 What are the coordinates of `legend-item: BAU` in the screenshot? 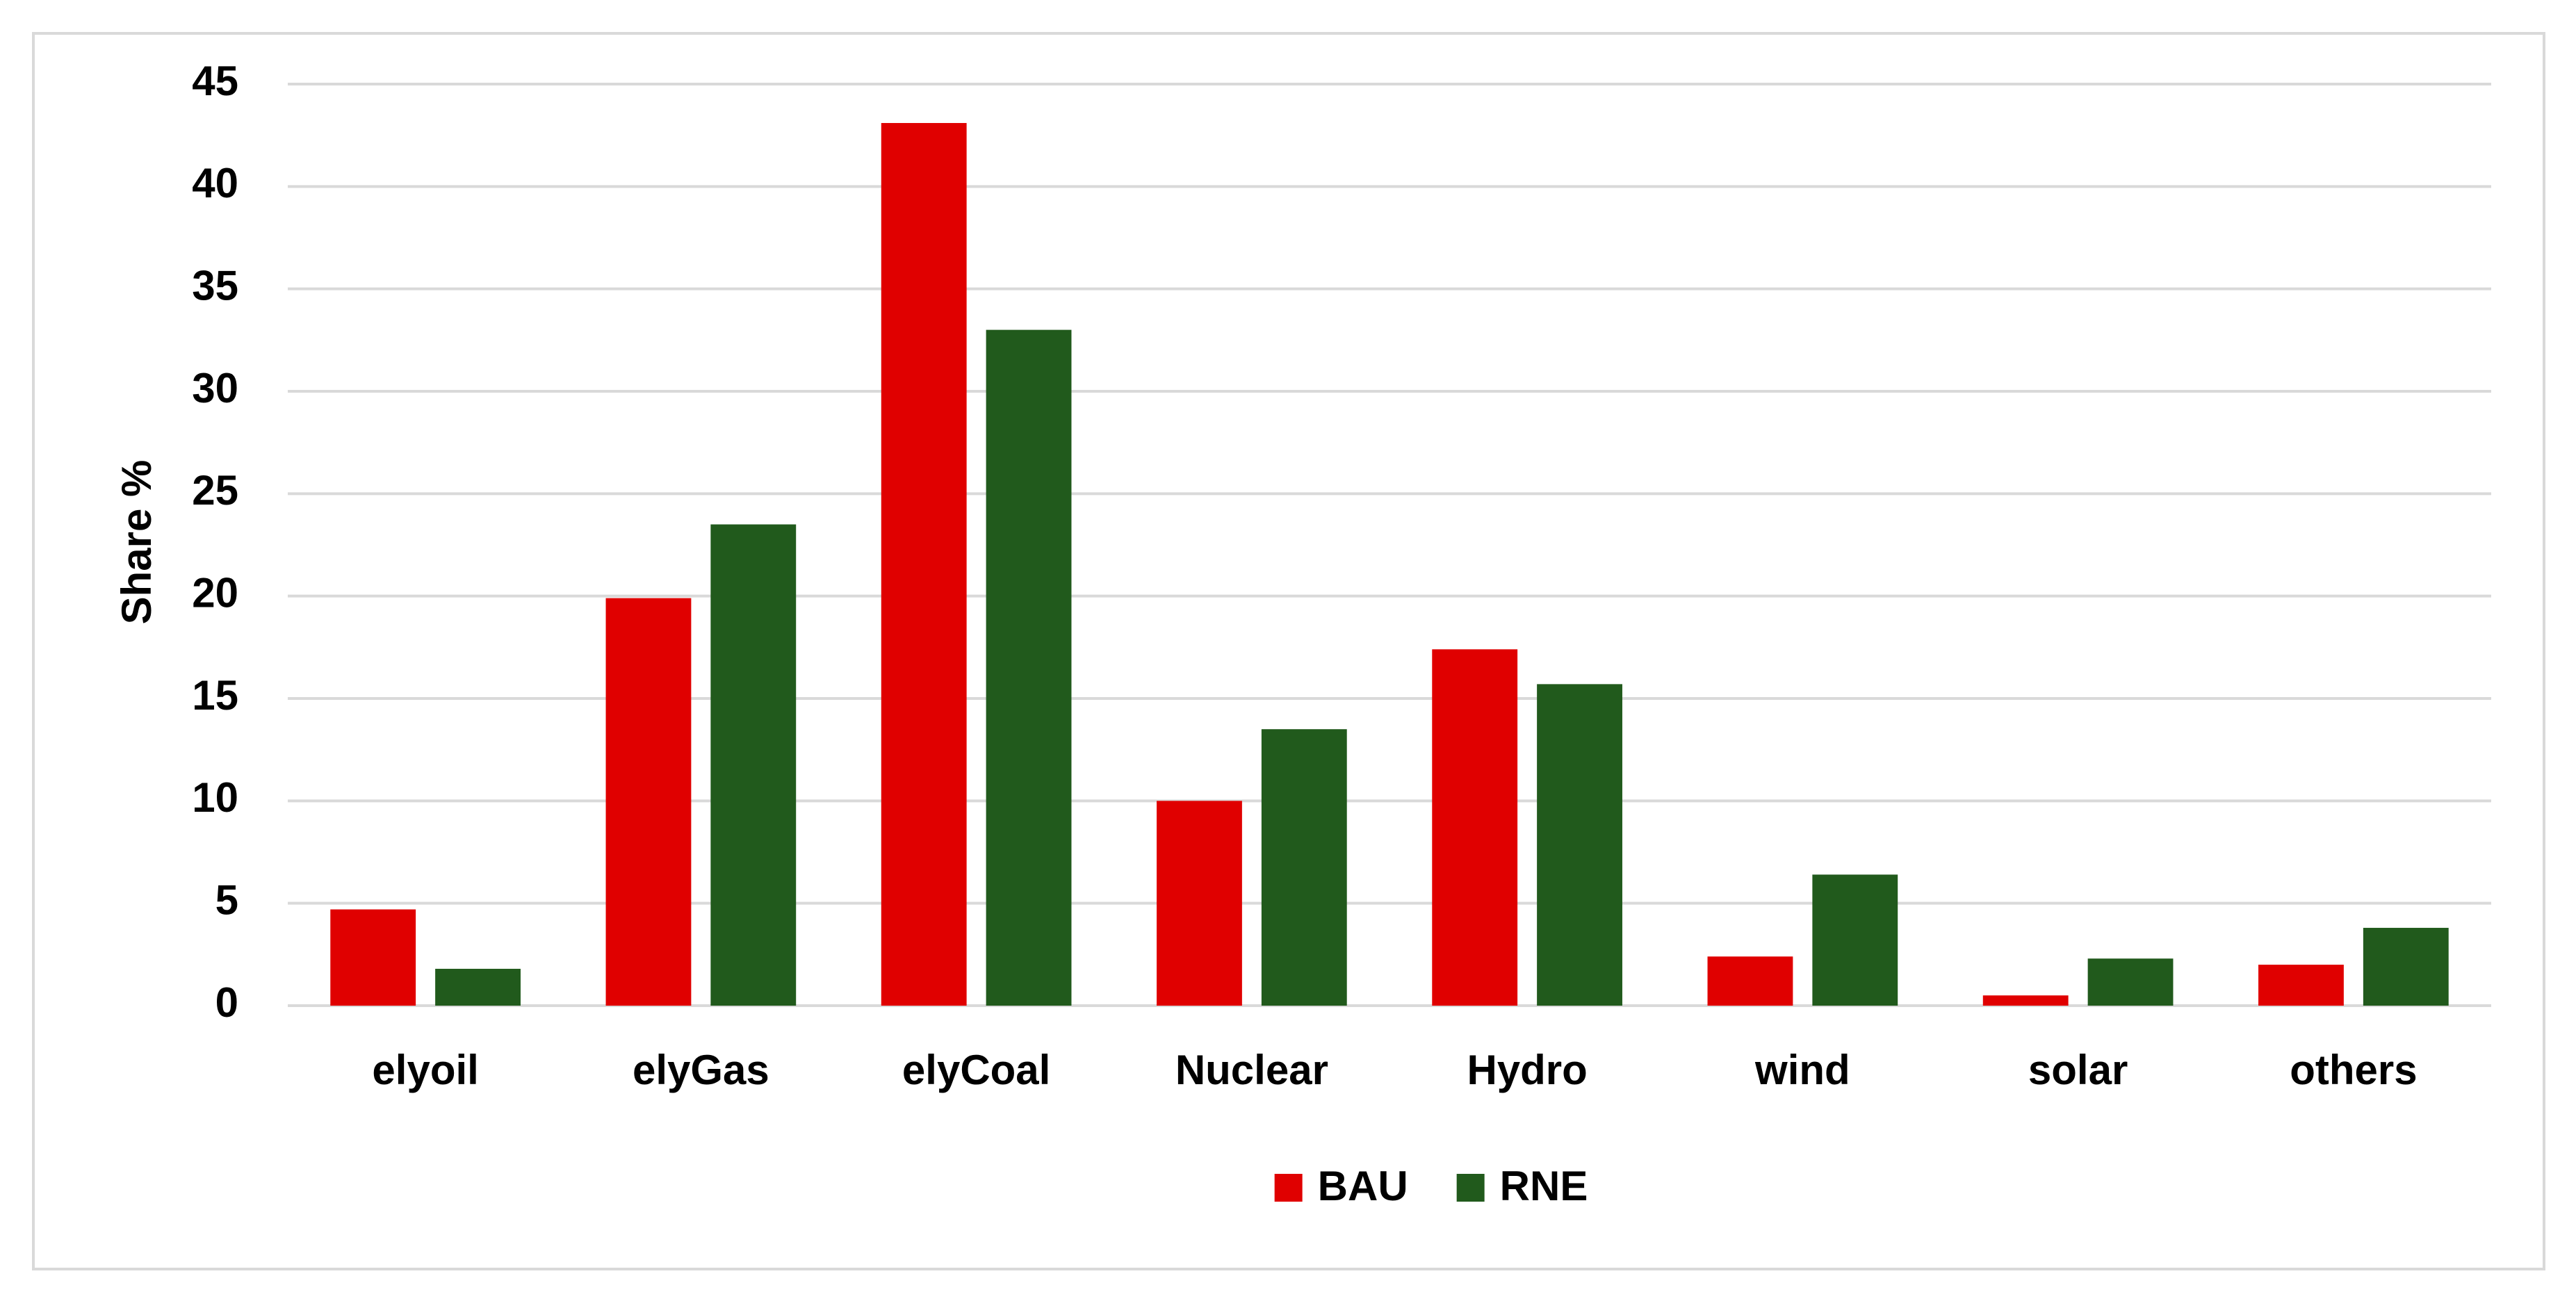 It's located at (1341, 1186).